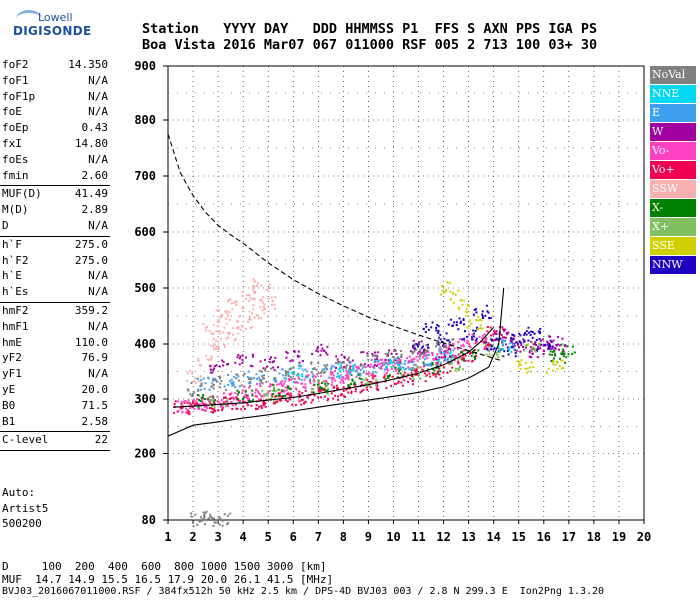 The image size is (700, 600). What do you see at coordinates (22, 523) in the screenshot?
I see `auto-code: 500200` at bounding box center [22, 523].